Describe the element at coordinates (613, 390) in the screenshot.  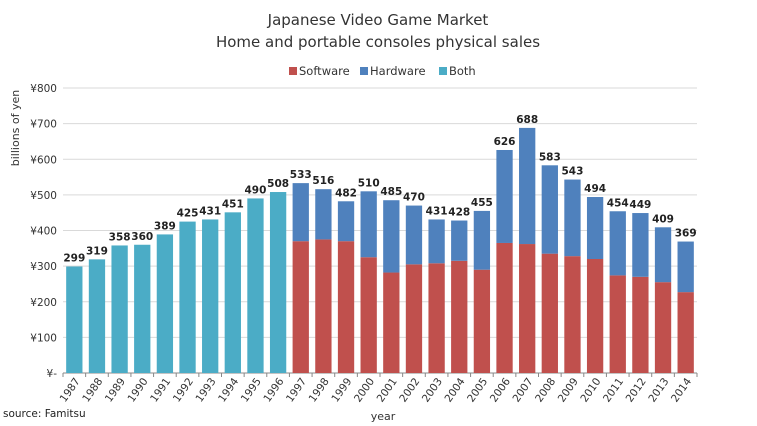
I see `x-tick-label: 2011` at that location.